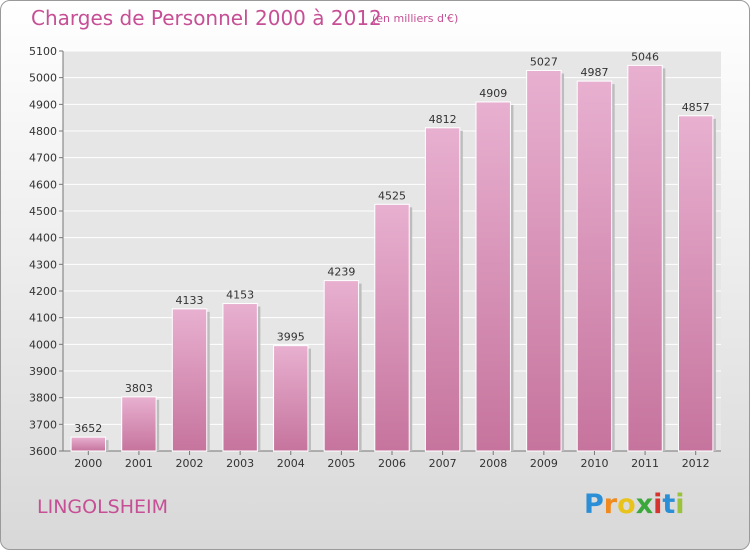  Describe the element at coordinates (43, 51) in the screenshot. I see `y-tick-label: 5100` at that location.